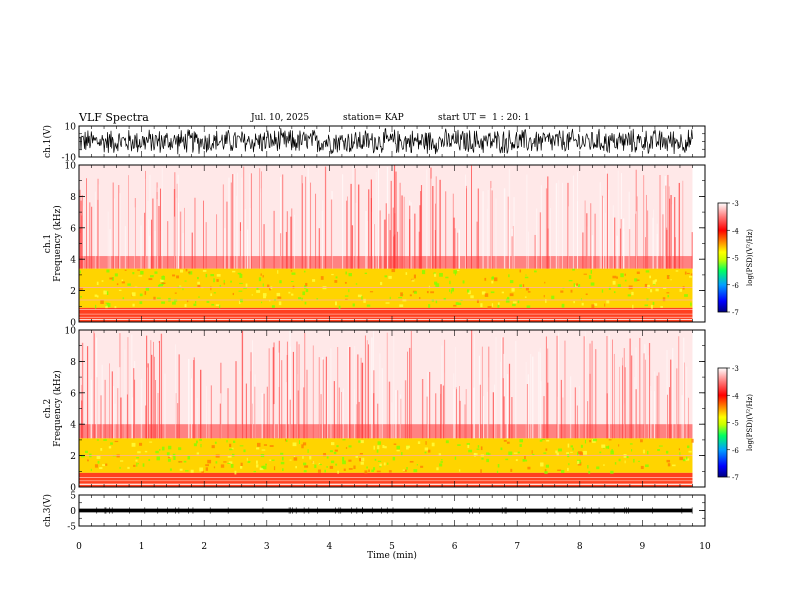 This screenshot has height=612, width=792. I want to click on colorbar-tick-label: -5, so click(735, 424).